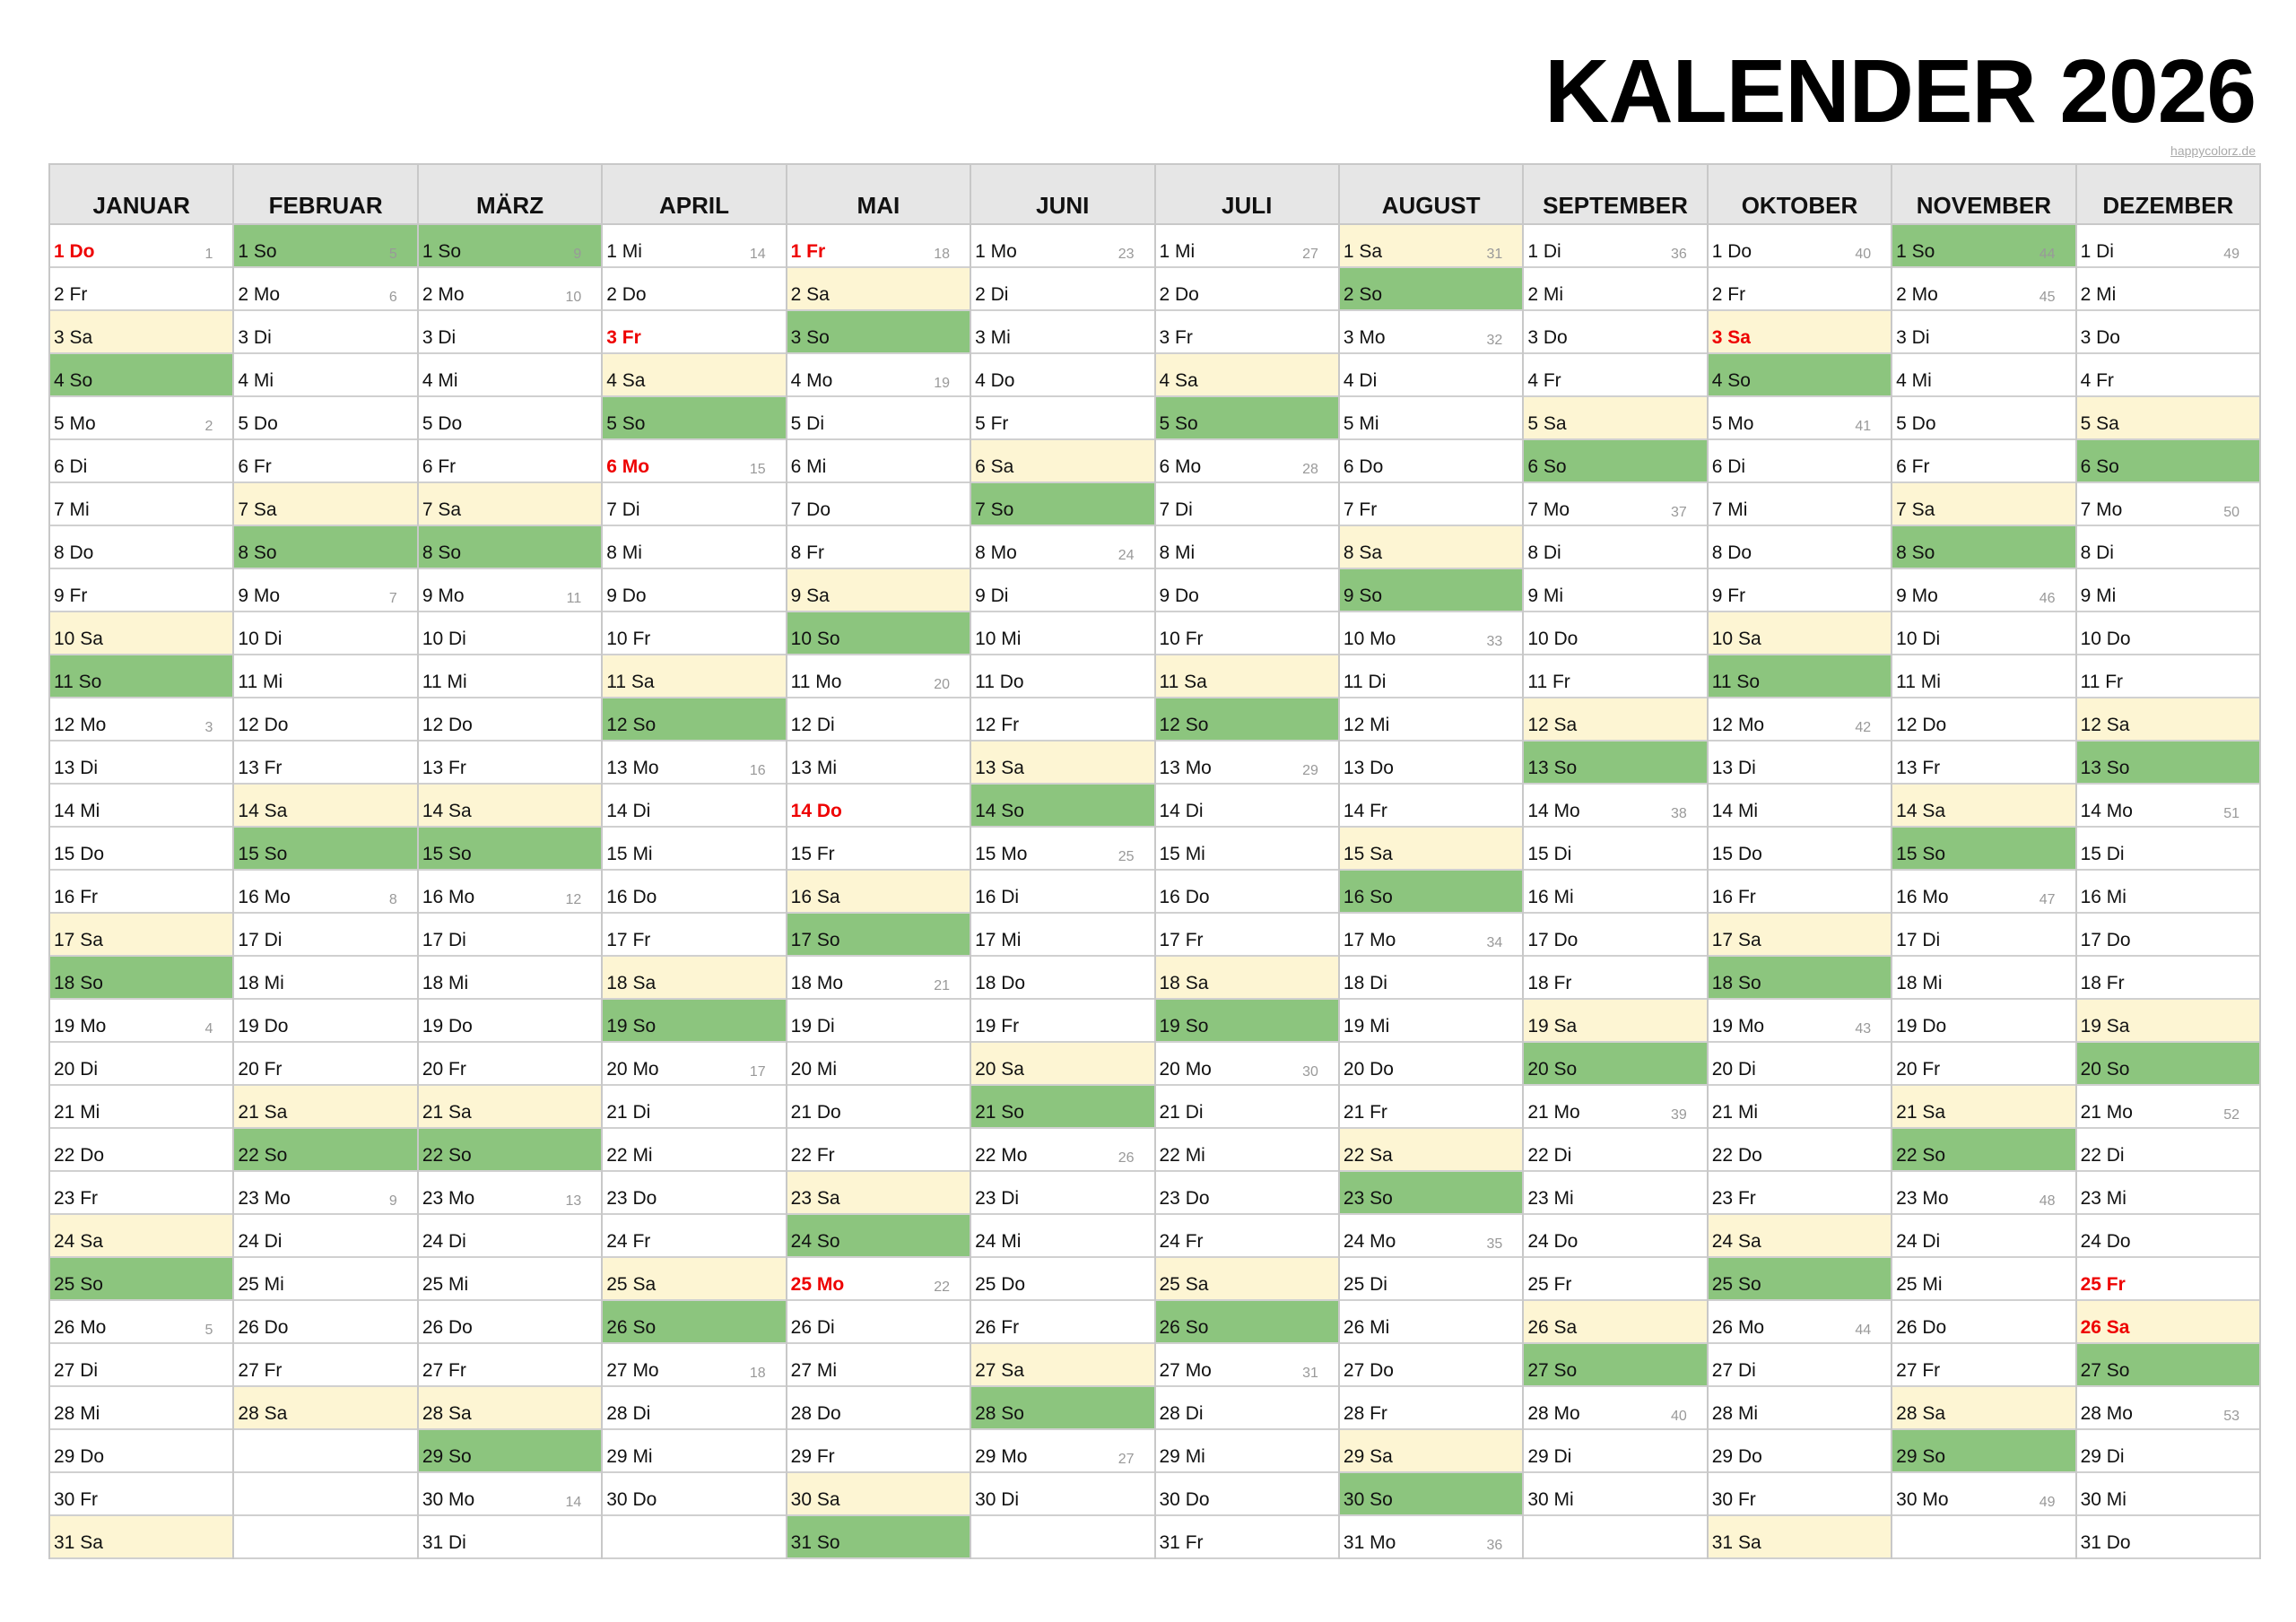 The height and width of the screenshot is (1622, 2296). Describe the element at coordinates (1246, 892) in the screenshot. I see `day-cell: 16 Do` at that location.